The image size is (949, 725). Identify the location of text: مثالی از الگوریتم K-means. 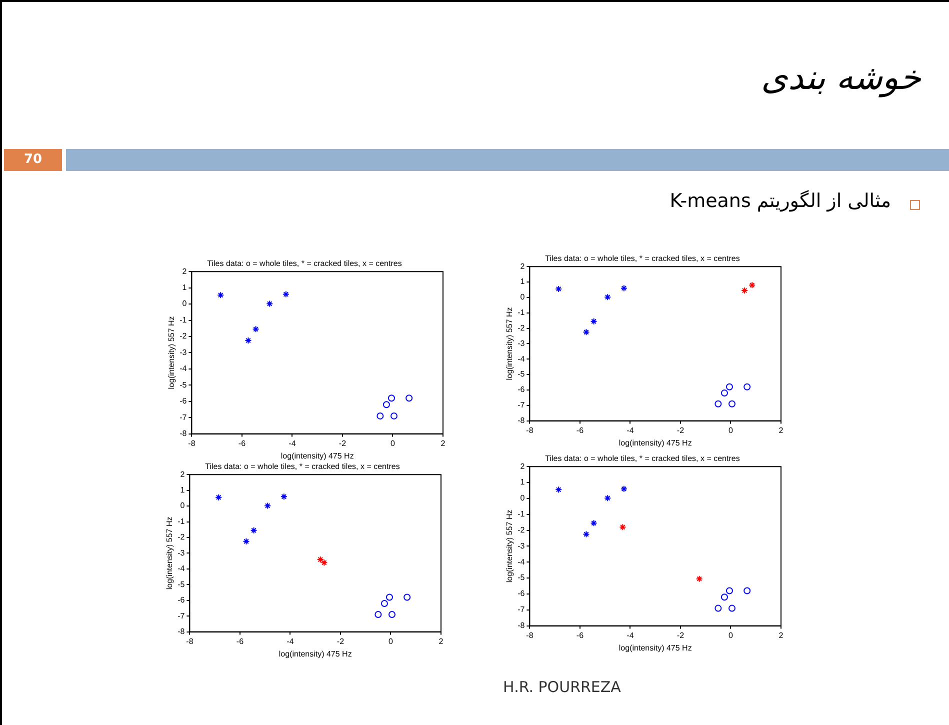
(780, 201).